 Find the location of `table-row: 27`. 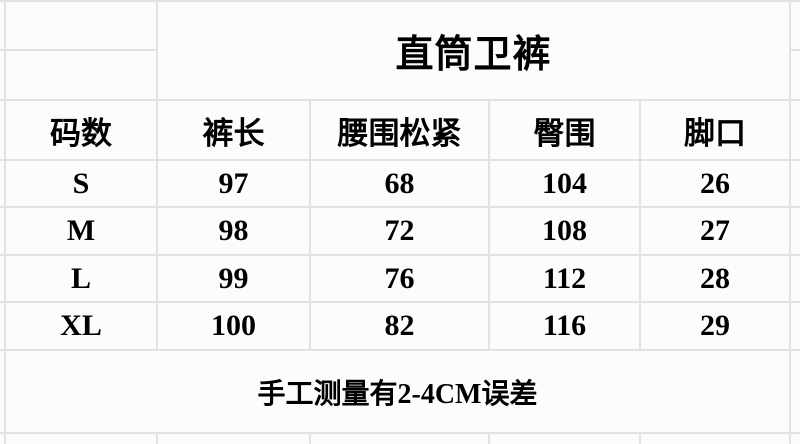

table-row: 27 is located at coordinates (715, 231).